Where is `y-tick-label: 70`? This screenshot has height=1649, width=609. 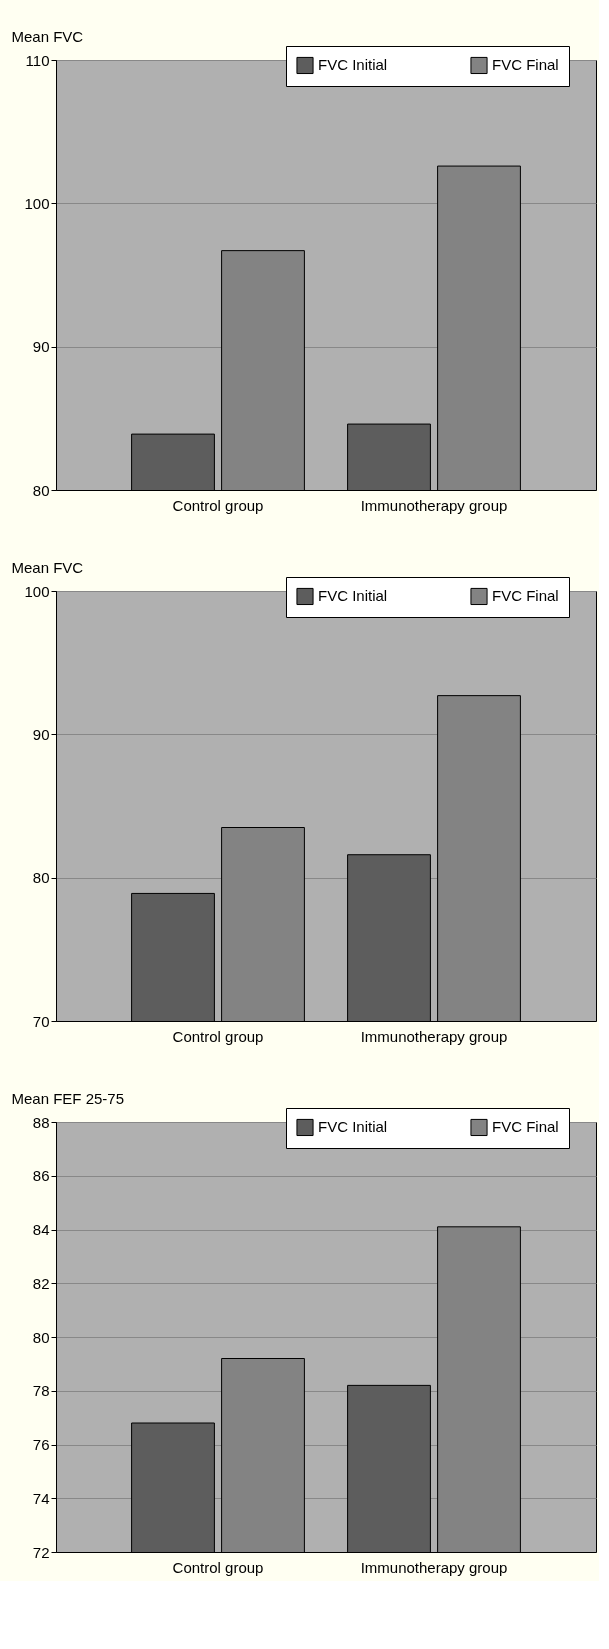 y-tick-label: 70 is located at coordinates (41, 1021).